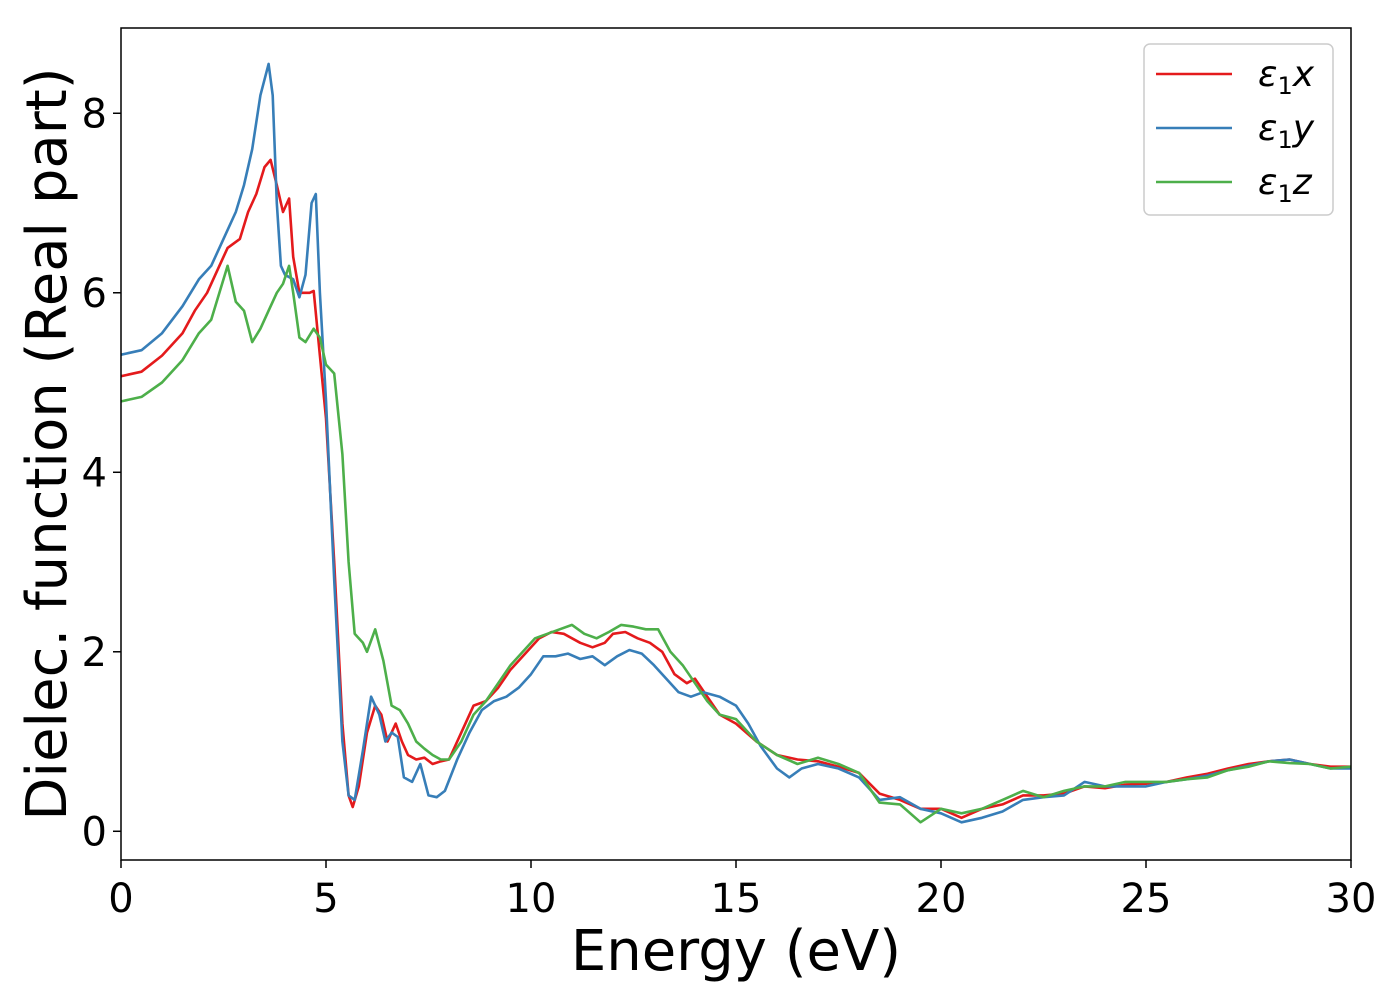  I want to click on legend-box, so click(1238, 129).